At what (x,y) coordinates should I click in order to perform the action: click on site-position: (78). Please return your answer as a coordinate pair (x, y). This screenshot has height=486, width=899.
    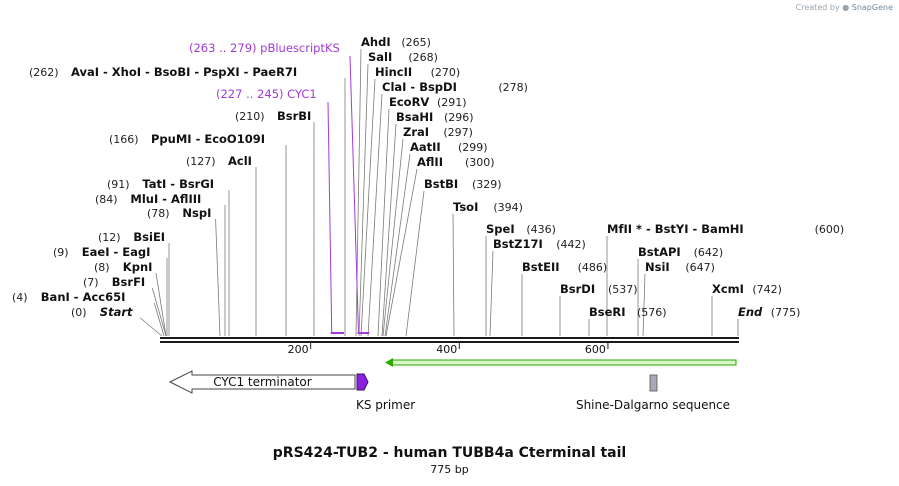
    Looking at the image, I should click on (158, 213).